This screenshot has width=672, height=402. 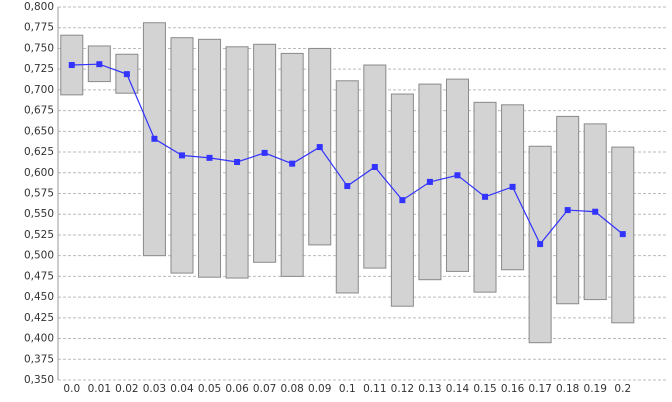 What do you see at coordinates (99, 389) in the screenshot?
I see `x-tick-label: 0.01` at bounding box center [99, 389].